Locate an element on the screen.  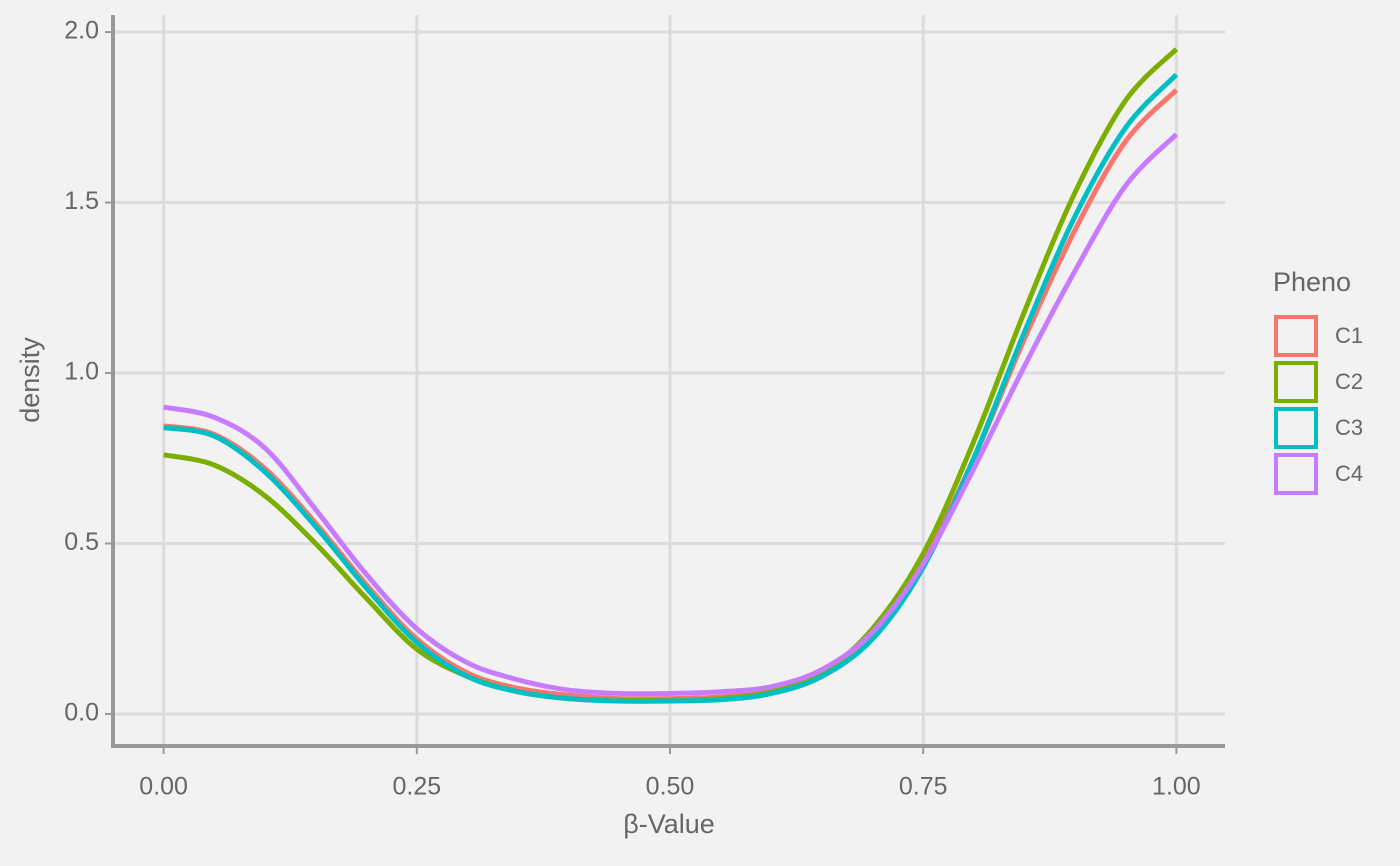
legend-label: C4 is located at coordinates (1349, 473).